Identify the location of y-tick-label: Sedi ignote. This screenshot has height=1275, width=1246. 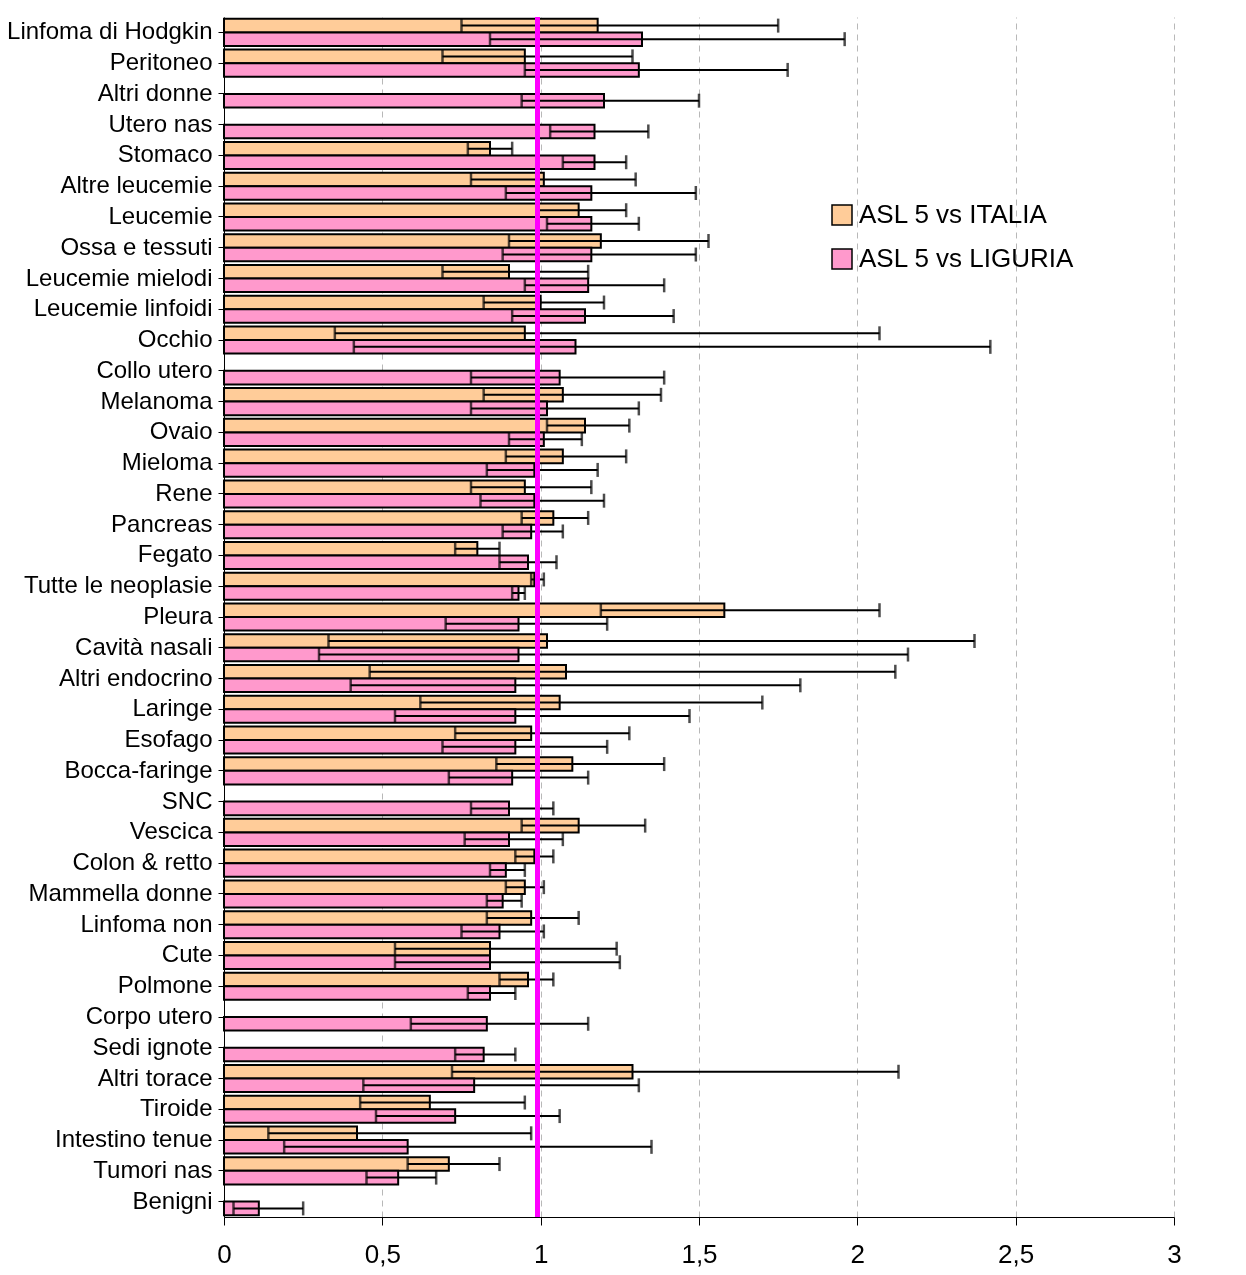
(152, 1046).